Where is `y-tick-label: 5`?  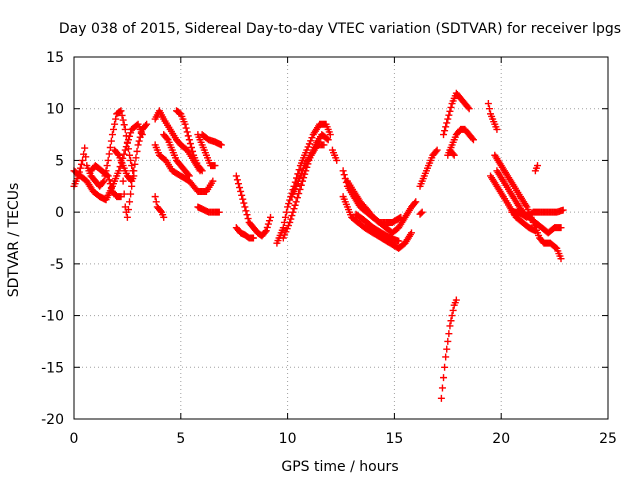
y-tick-label: 5 is located at coordinates (59, 161).